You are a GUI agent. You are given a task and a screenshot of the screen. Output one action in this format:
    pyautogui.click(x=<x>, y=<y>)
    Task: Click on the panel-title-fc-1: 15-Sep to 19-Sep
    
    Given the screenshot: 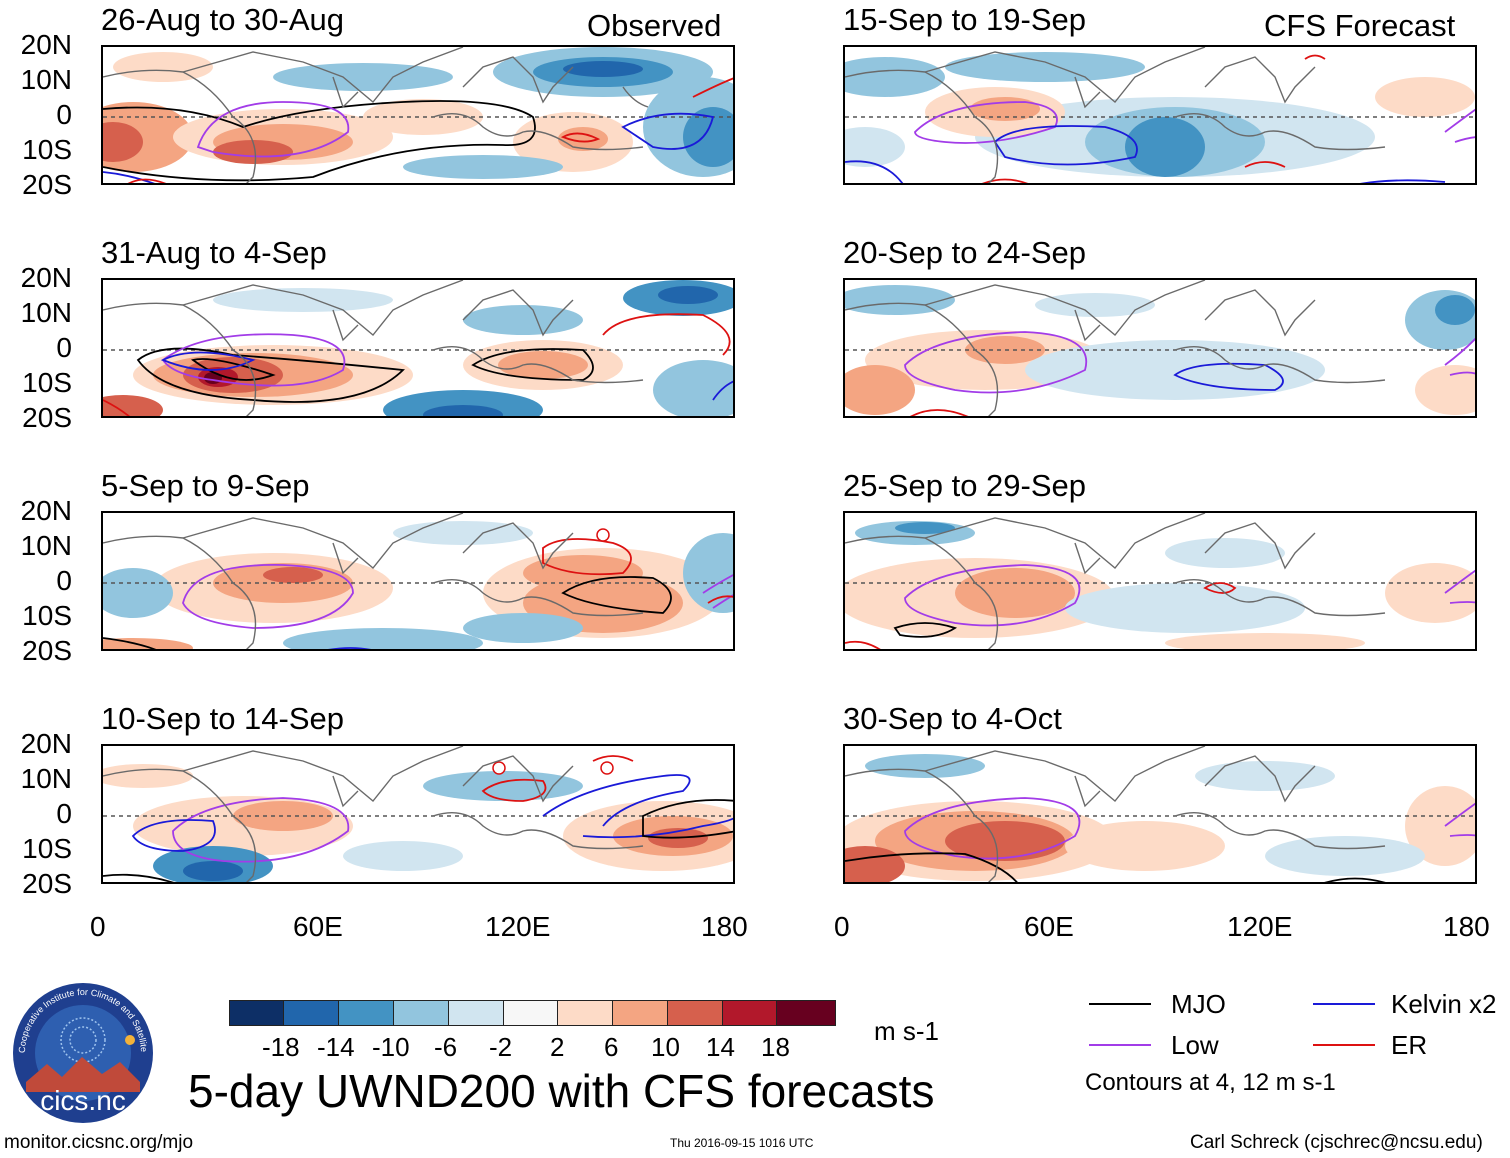 What is the action you would take?
    pyautogui.click(x=965, y=19)
    